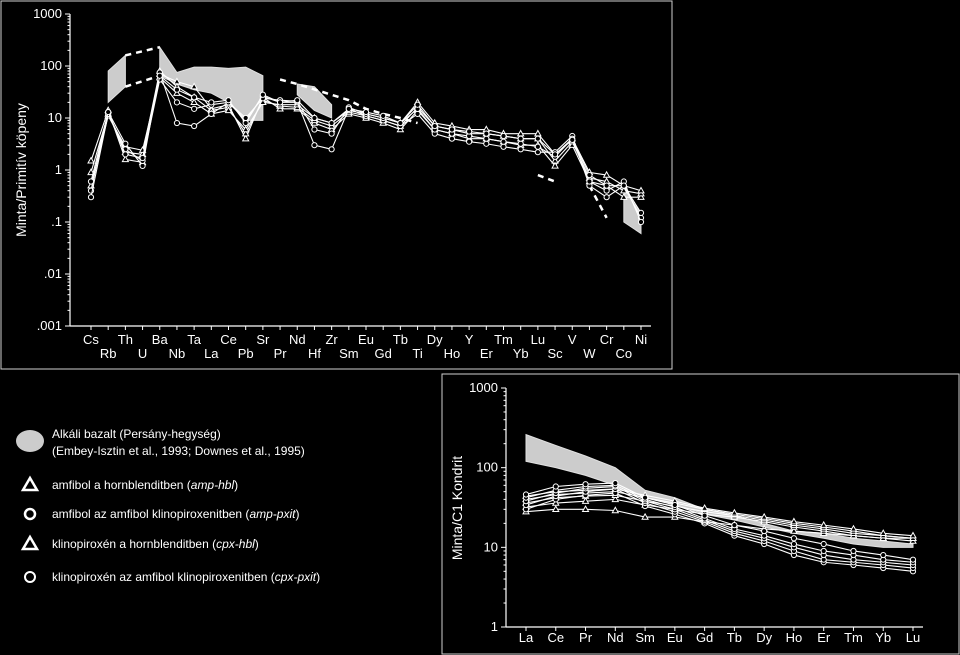  Describe the element at coordinates (366, 339) in the screenshot. I see `spider-x-tick-label: Eu` at that location.